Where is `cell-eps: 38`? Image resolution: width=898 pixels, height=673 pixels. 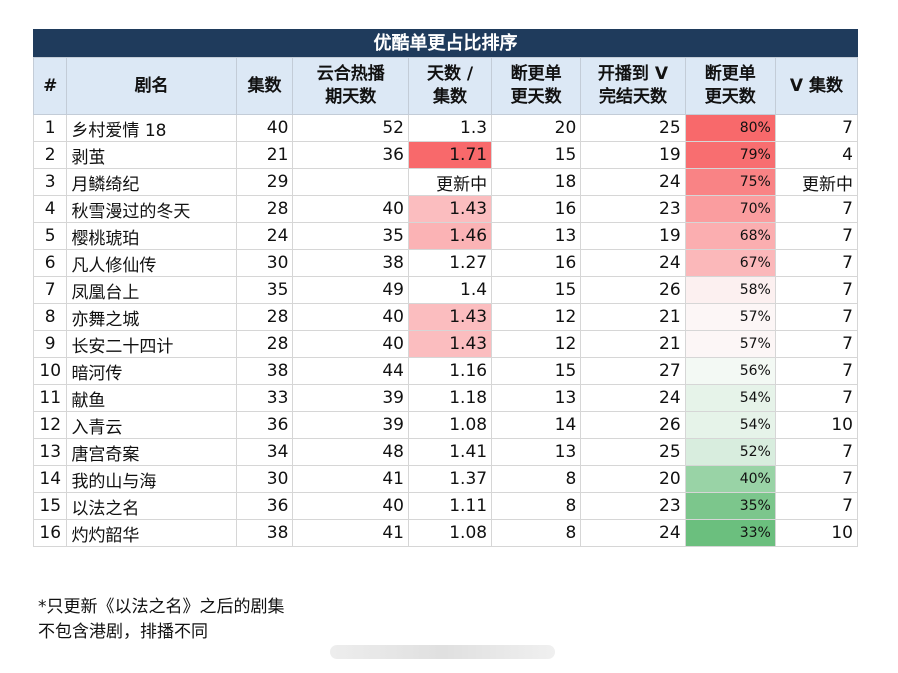 cell-eps: 38 is located at coordinates (264, 371).